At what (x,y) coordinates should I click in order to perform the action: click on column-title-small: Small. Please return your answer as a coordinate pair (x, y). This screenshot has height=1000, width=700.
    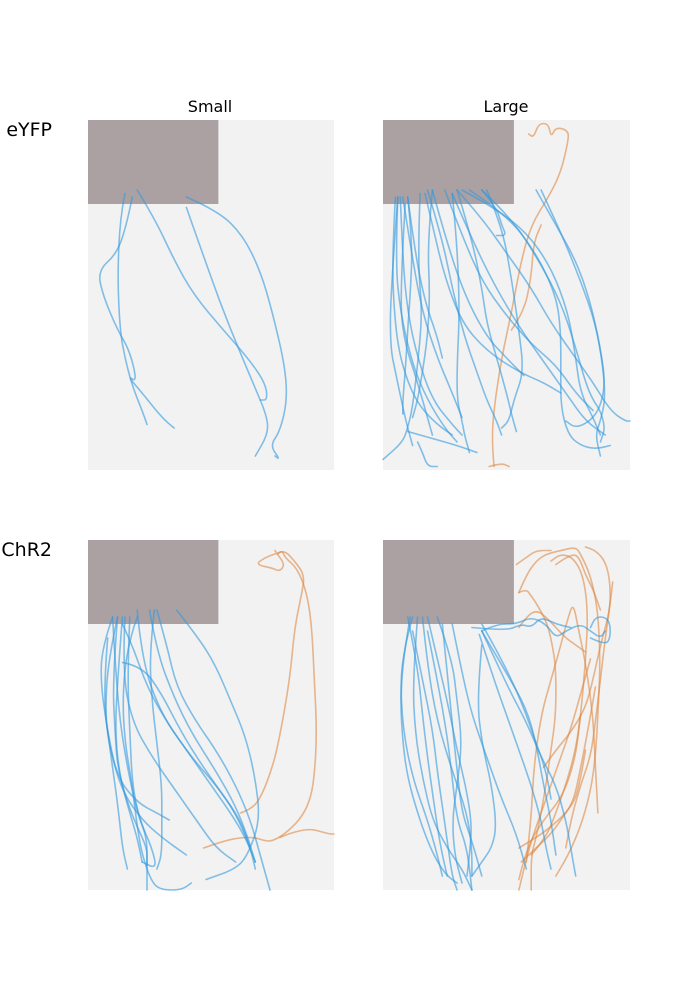
    Looking at the image, I should click on (210, 106).